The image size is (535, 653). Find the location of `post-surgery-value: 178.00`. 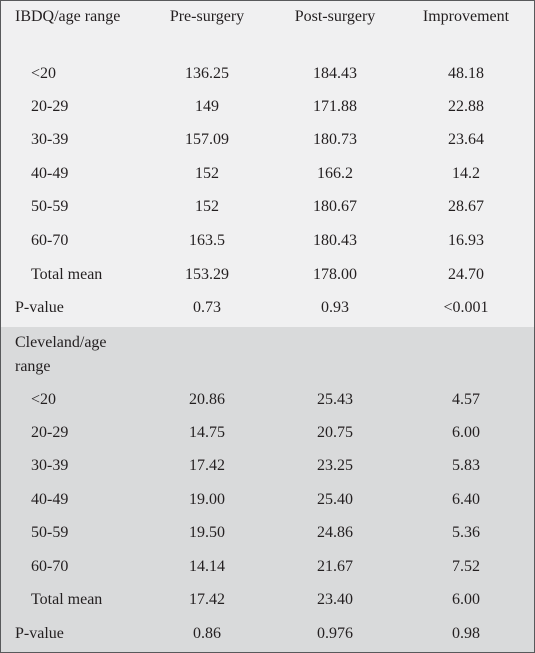

post-surgery-value: 178.00 is located at coordinates (335, 274).